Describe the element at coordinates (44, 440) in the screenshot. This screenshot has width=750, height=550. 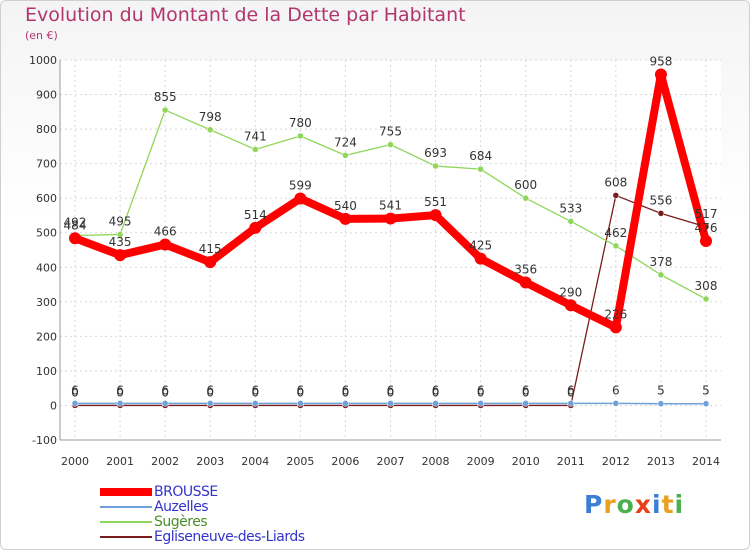
I see `y-tick-label: -100` at that location.